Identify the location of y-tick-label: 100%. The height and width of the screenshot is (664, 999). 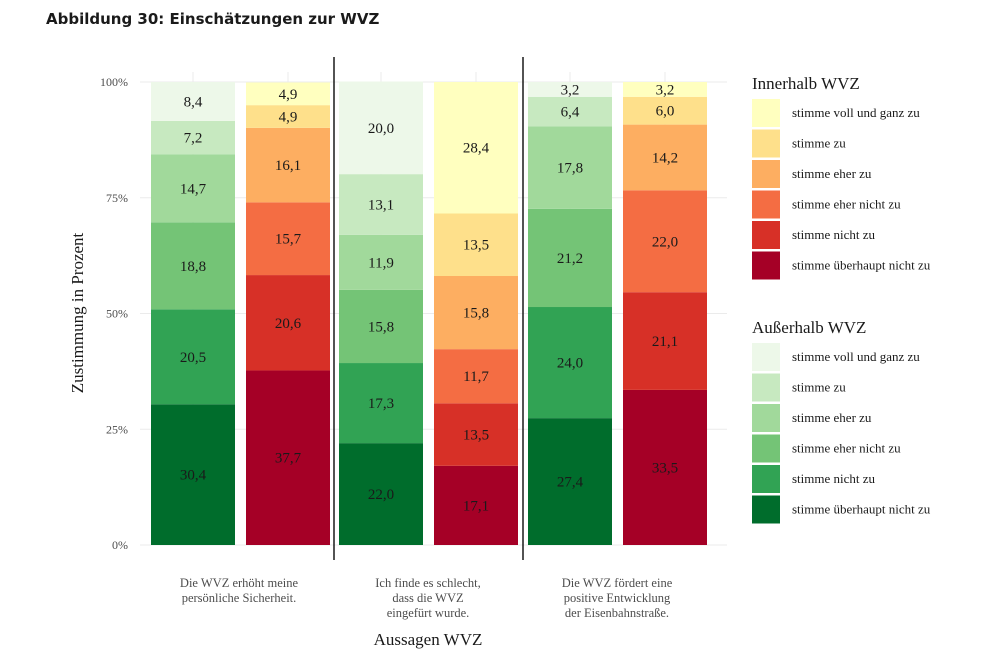
(114, 82).